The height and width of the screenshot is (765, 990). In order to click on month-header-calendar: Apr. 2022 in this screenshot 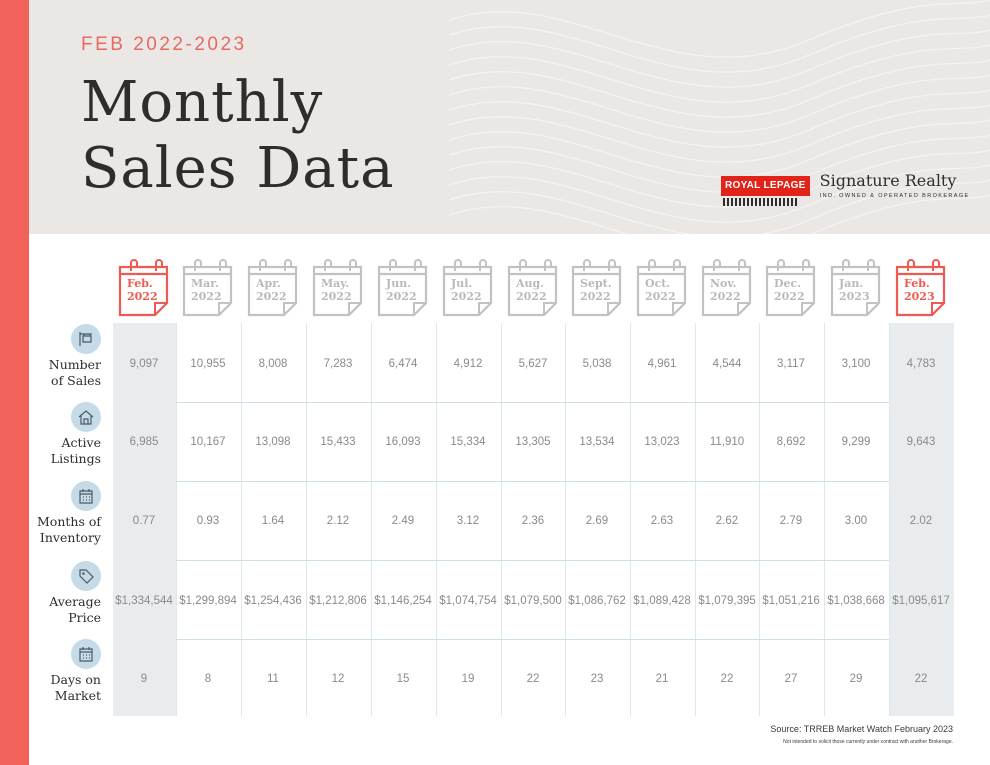, I will do `click(272, 288)`.